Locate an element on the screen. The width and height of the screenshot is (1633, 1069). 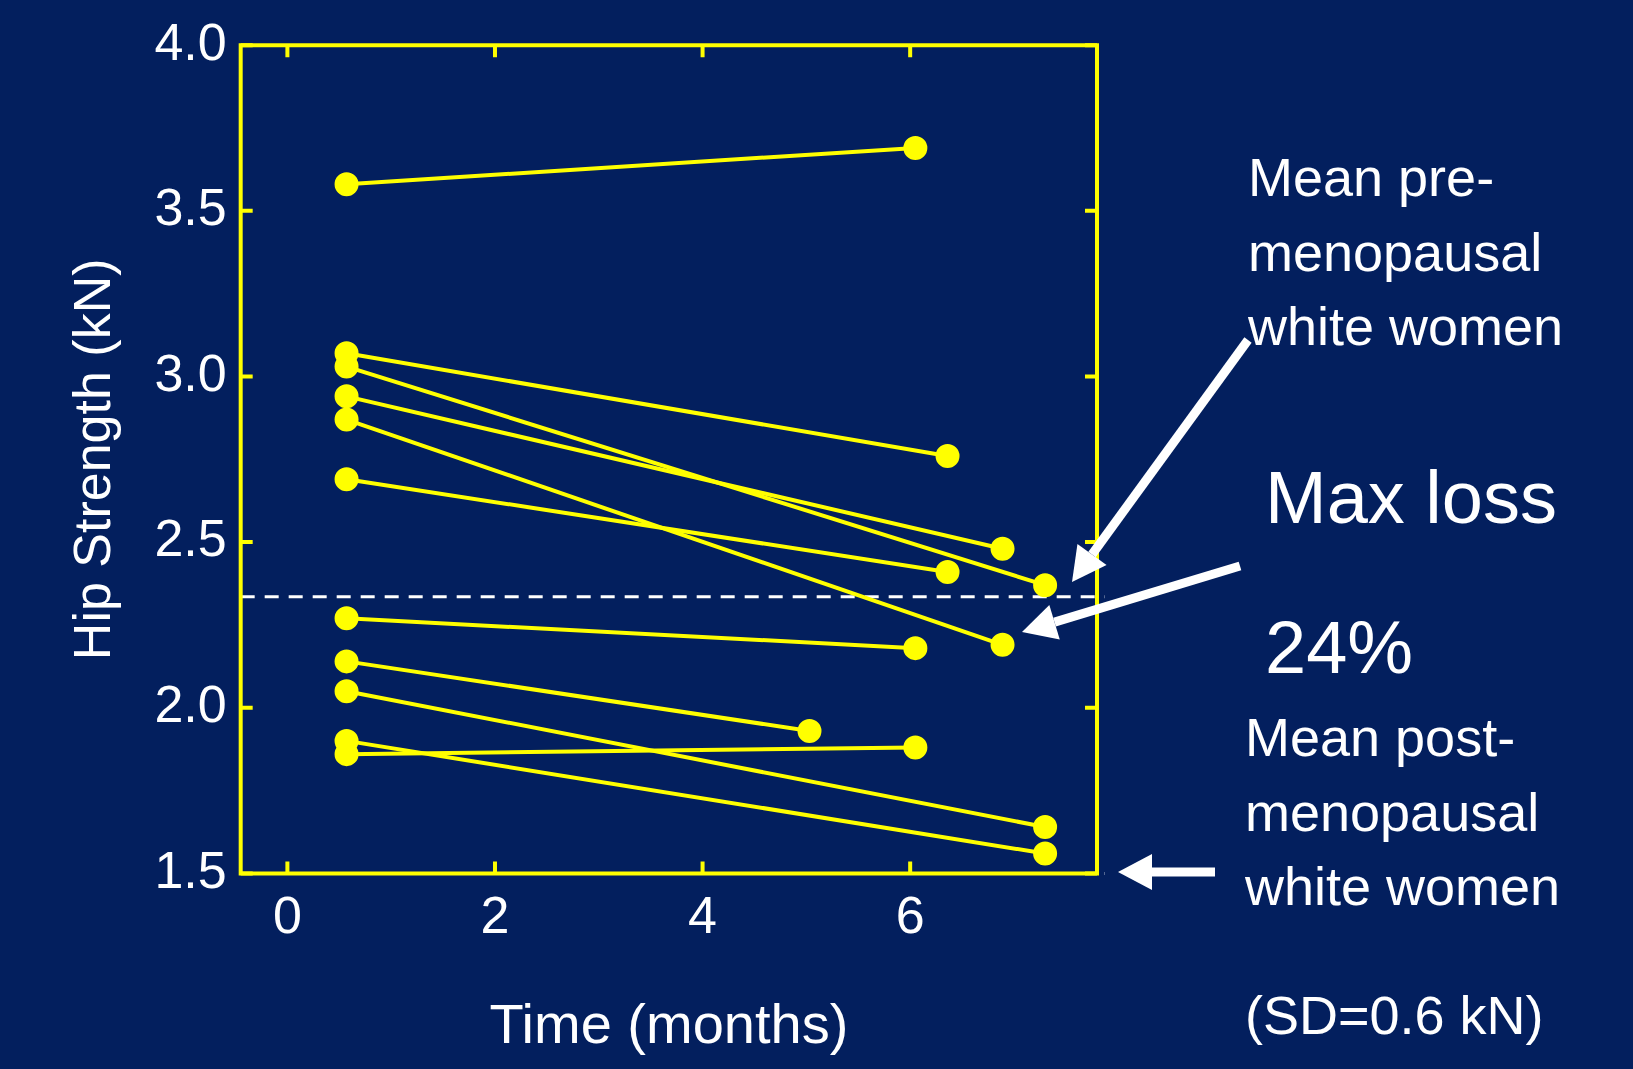
x-tick-label: 4 is located at coordinates (703, 914).